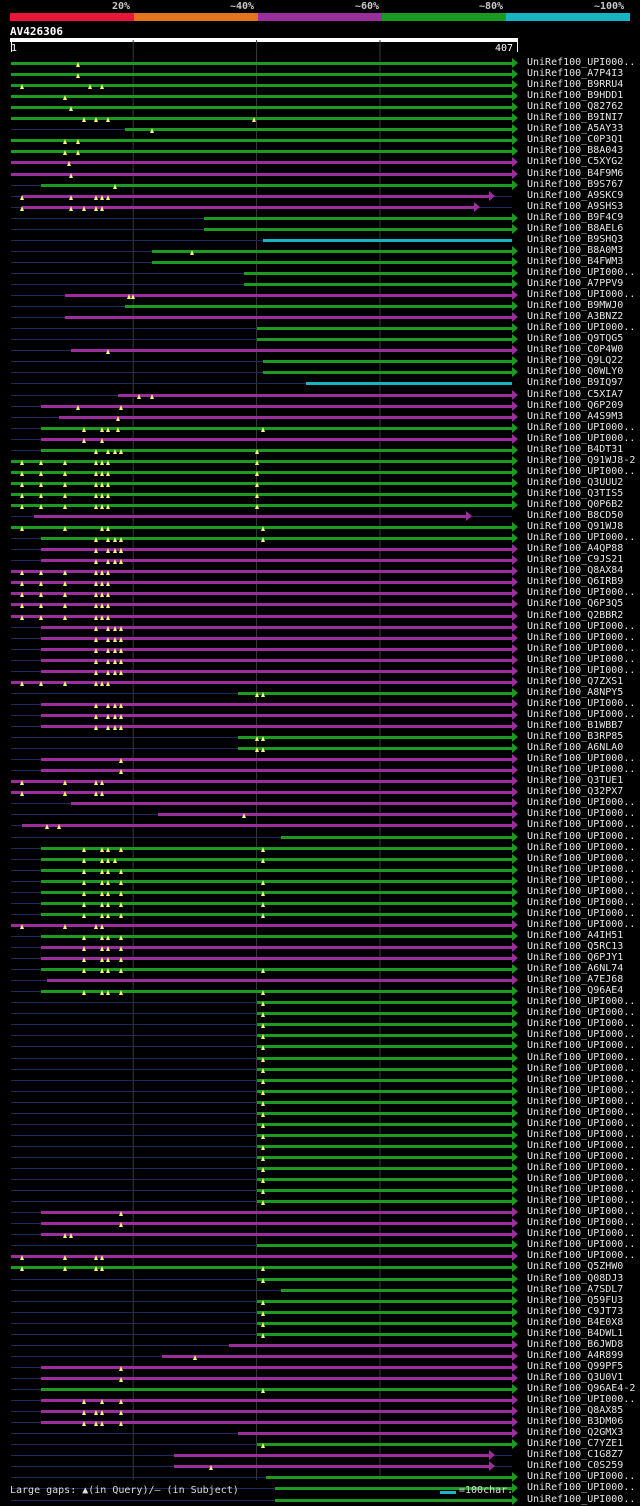 The height and width of the screenshot is (1506, 640). Describe the element at coordinates (320, 1366) in the screenshot. I see `hit-row: UniRef100_Q99PF5` at that location.